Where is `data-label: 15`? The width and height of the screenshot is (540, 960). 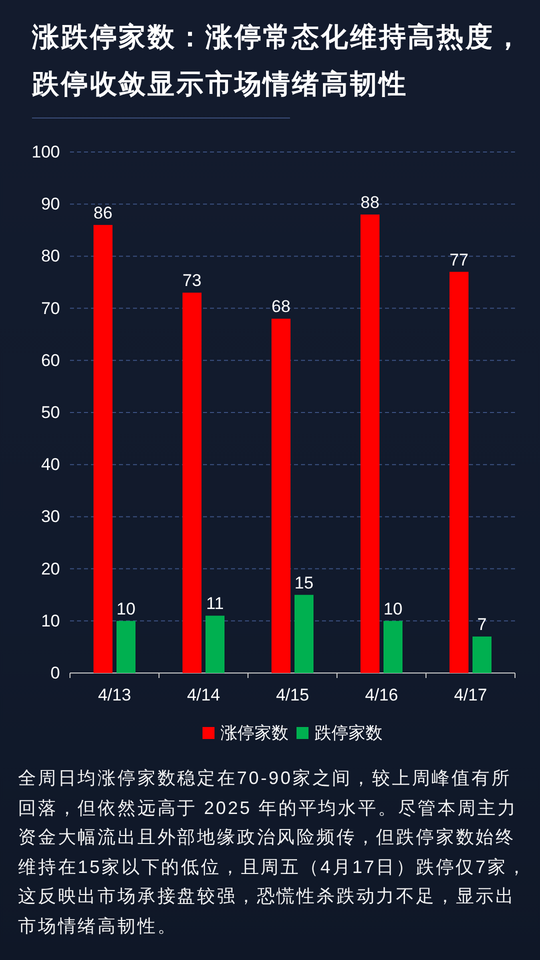
data-label: 15 is located at coordinates (304, 582).